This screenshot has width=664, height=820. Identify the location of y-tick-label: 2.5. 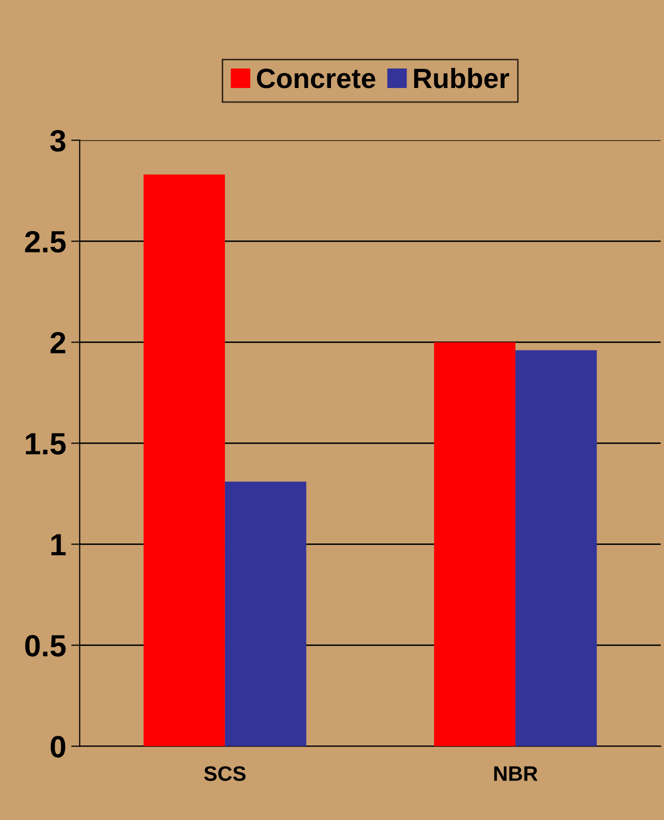
(45, 241).